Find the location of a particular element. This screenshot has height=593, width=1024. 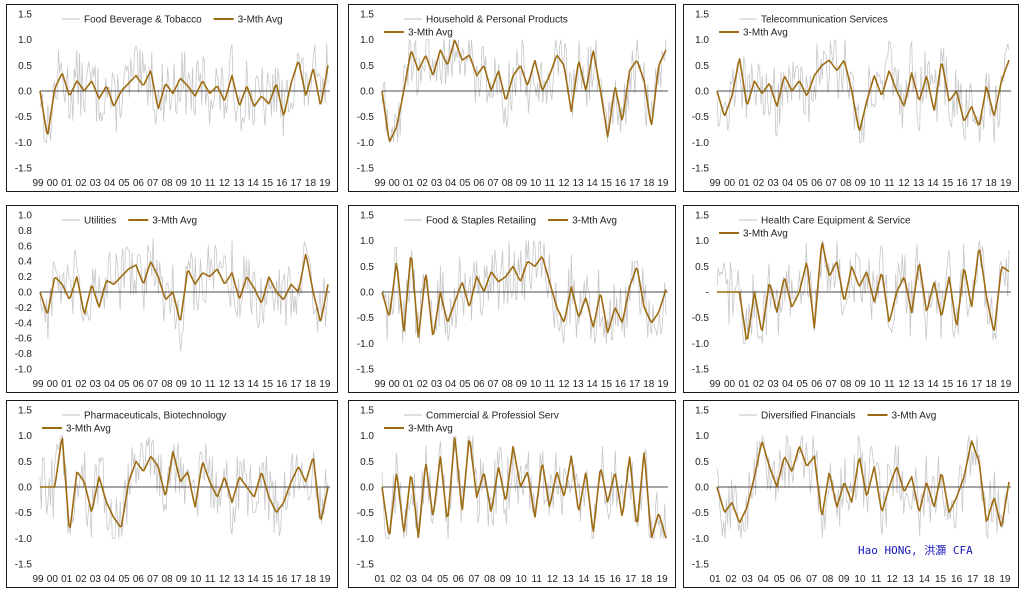

legend-label-raw: Diversified Financials is located at coordinates (808, 416).